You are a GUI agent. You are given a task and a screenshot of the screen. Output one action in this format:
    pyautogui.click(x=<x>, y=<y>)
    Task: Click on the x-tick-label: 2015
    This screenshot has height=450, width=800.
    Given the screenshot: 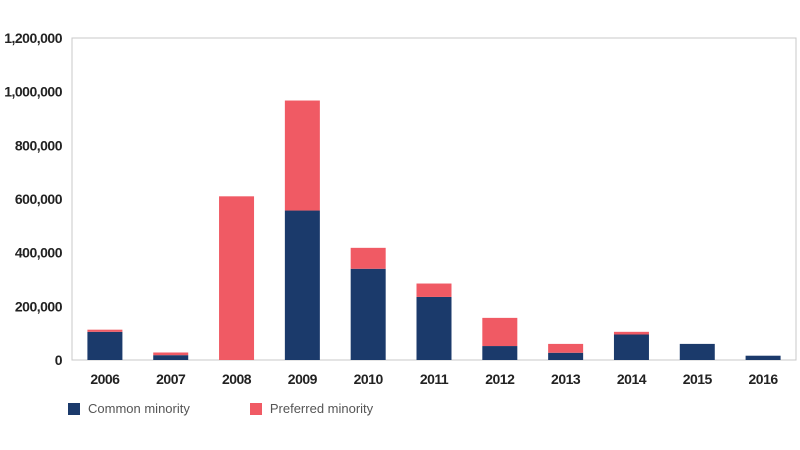 What is the action you would take?
    pyautogui.click(x=698, y=379)
    